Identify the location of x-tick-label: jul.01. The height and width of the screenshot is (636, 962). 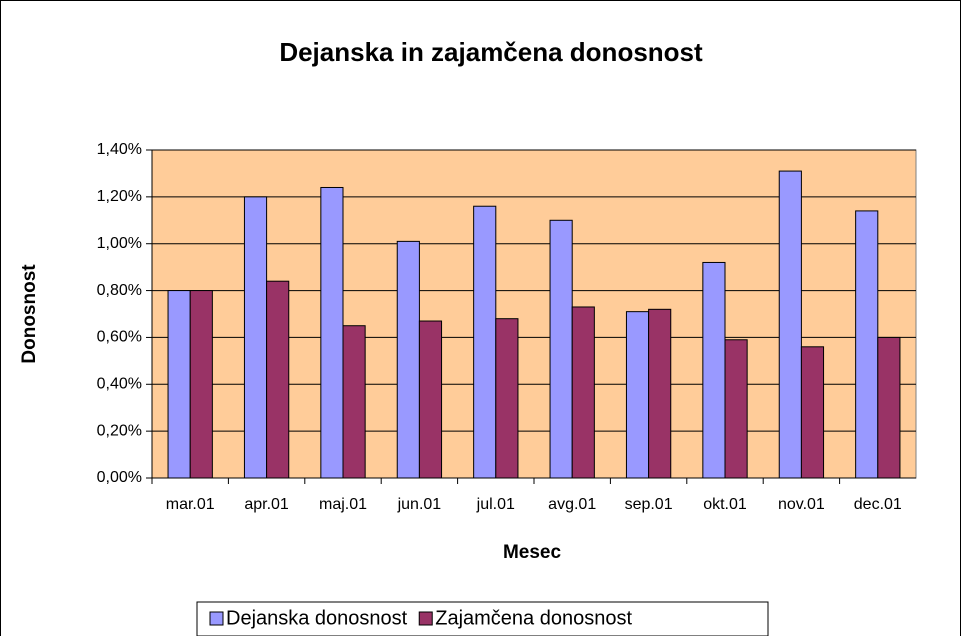
(495, 504).